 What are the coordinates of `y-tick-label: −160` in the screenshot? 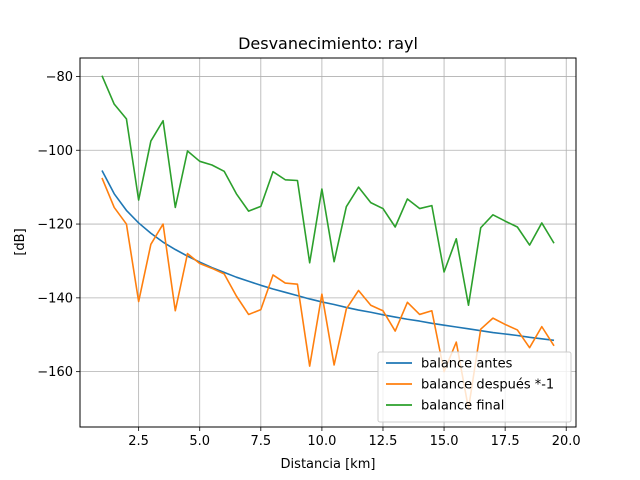 It's located at (55, 372).